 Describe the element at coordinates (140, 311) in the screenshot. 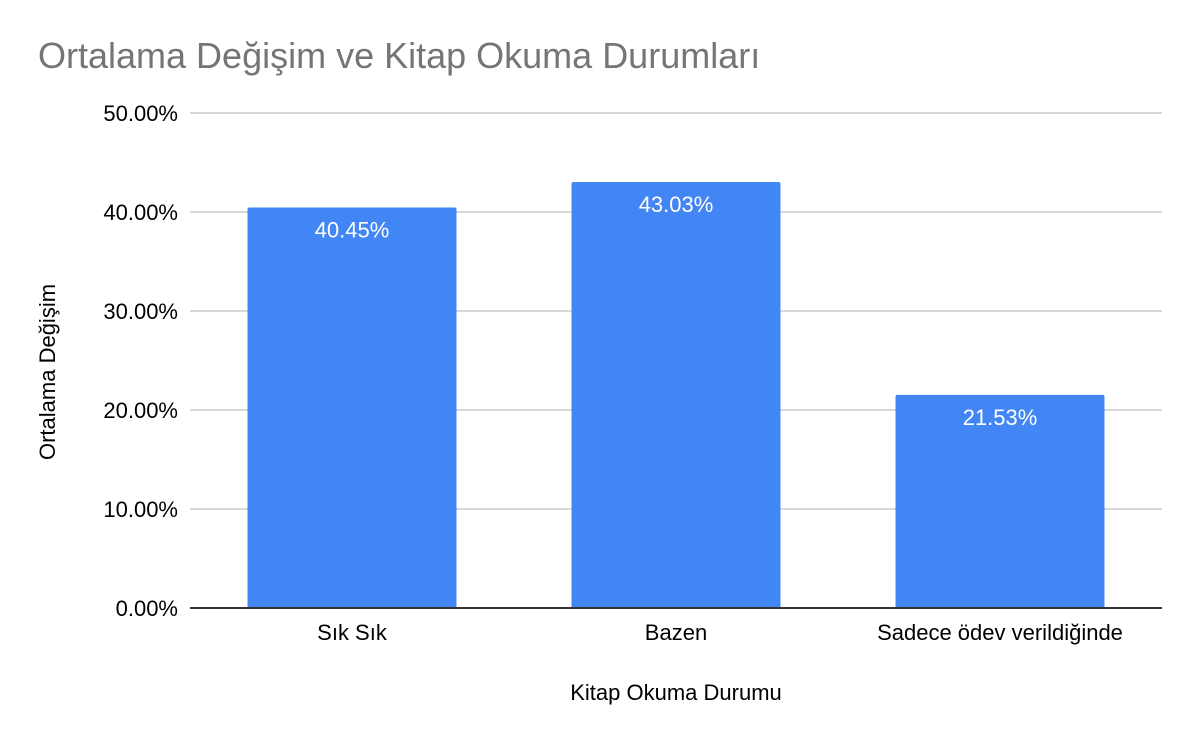

I see `y-tick-label: 30.00%` at that location.